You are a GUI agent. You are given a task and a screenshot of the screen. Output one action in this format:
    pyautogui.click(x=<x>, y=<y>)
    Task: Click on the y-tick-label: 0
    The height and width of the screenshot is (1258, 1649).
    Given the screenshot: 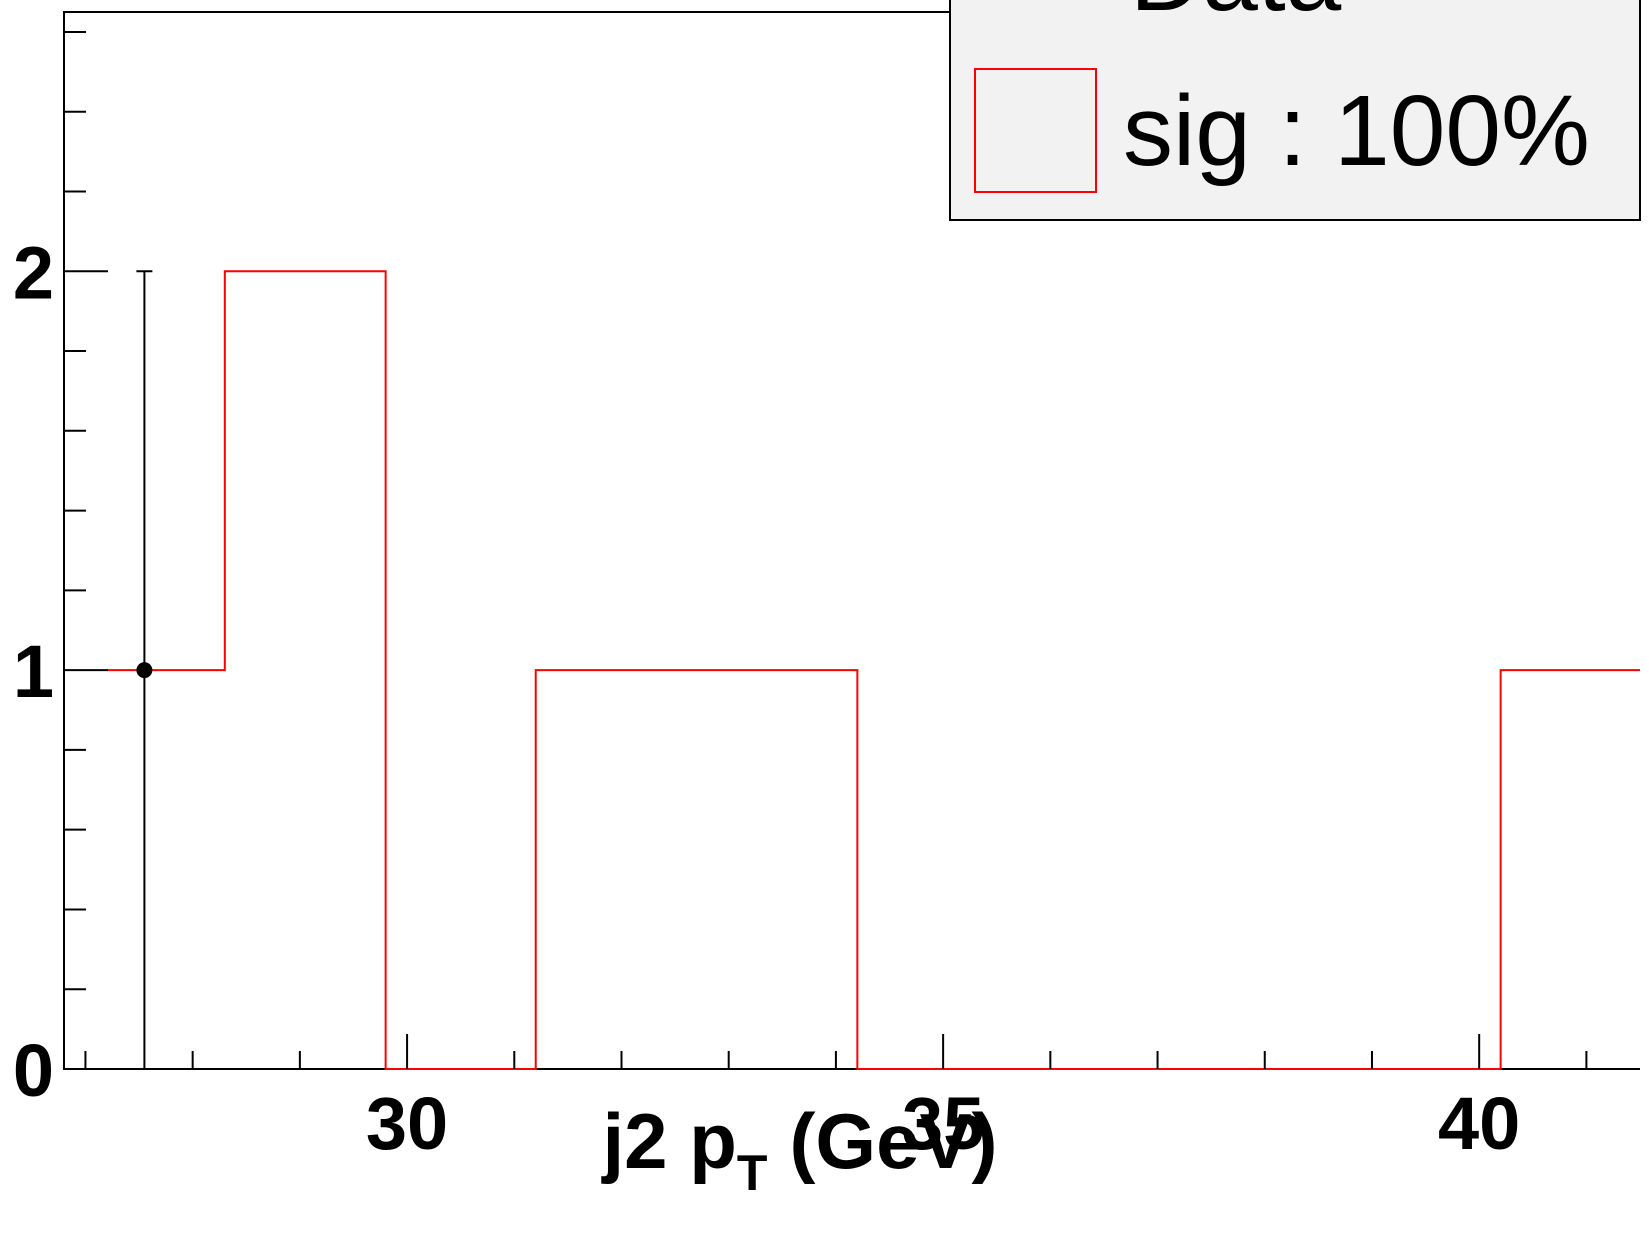 What is the action you would take?
    pyautogui.click(x=33, y=1070)
    